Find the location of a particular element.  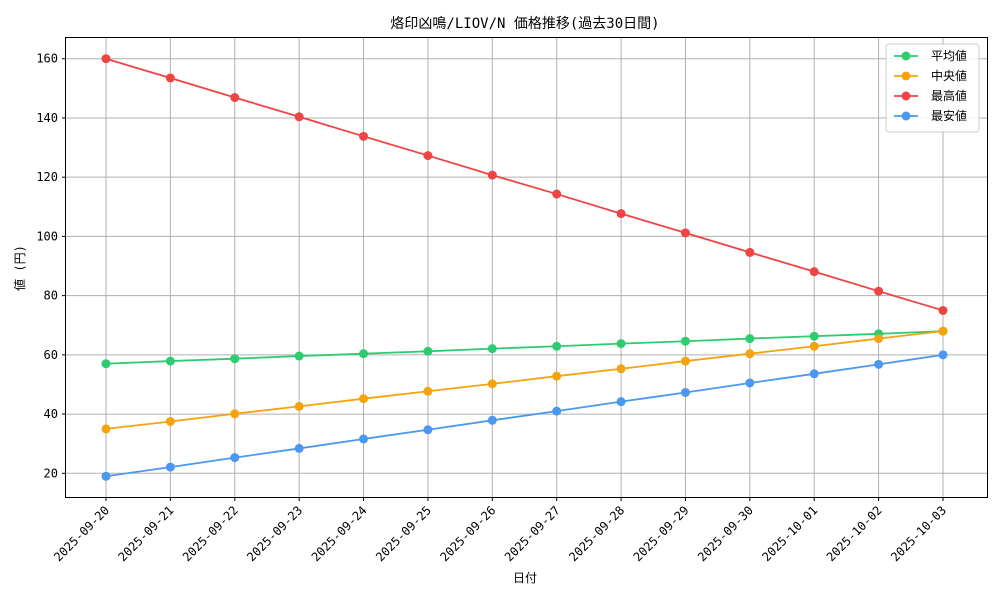

y-tick-label: 20 is located at coordinates (51, 473).